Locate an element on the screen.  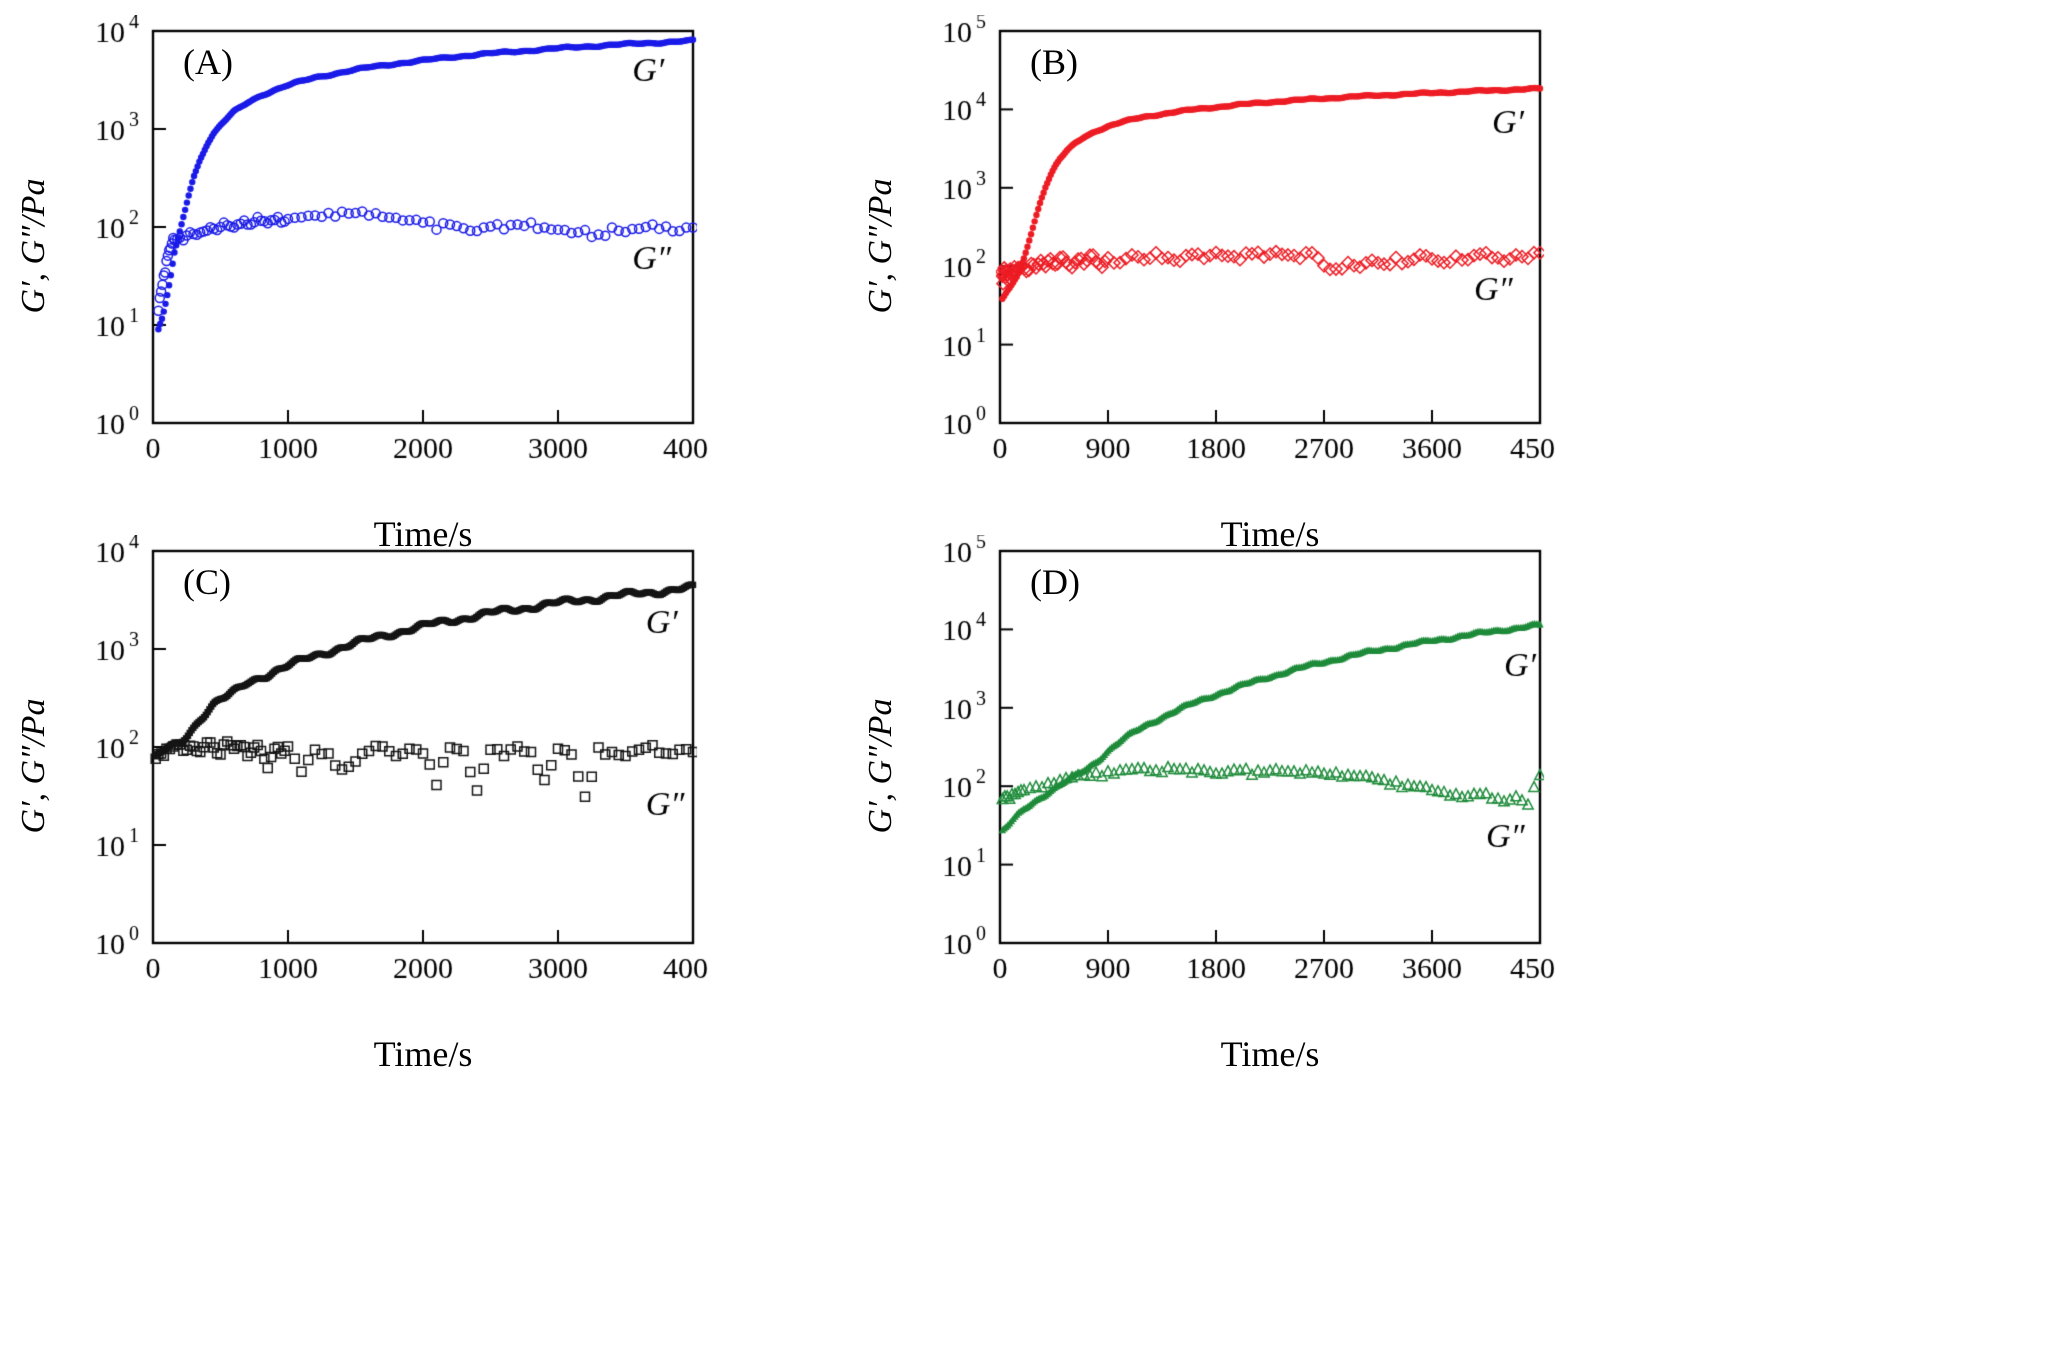
chart-canvas-b is located at coordinates (1225, 255).